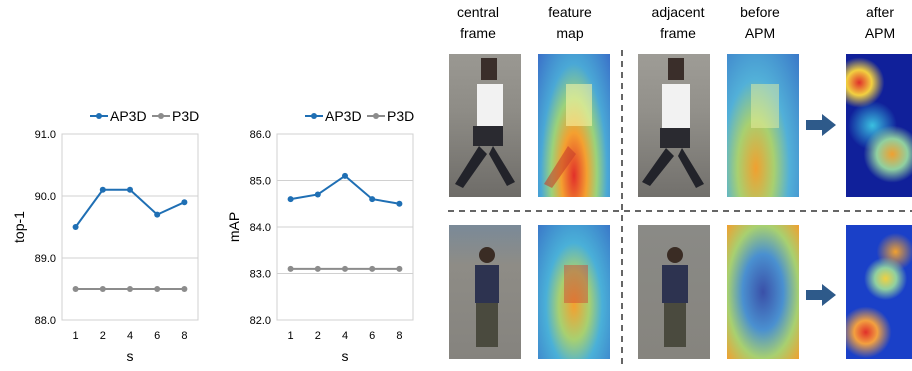  I want to click on central-frame-image-row1, so click(485, 125).